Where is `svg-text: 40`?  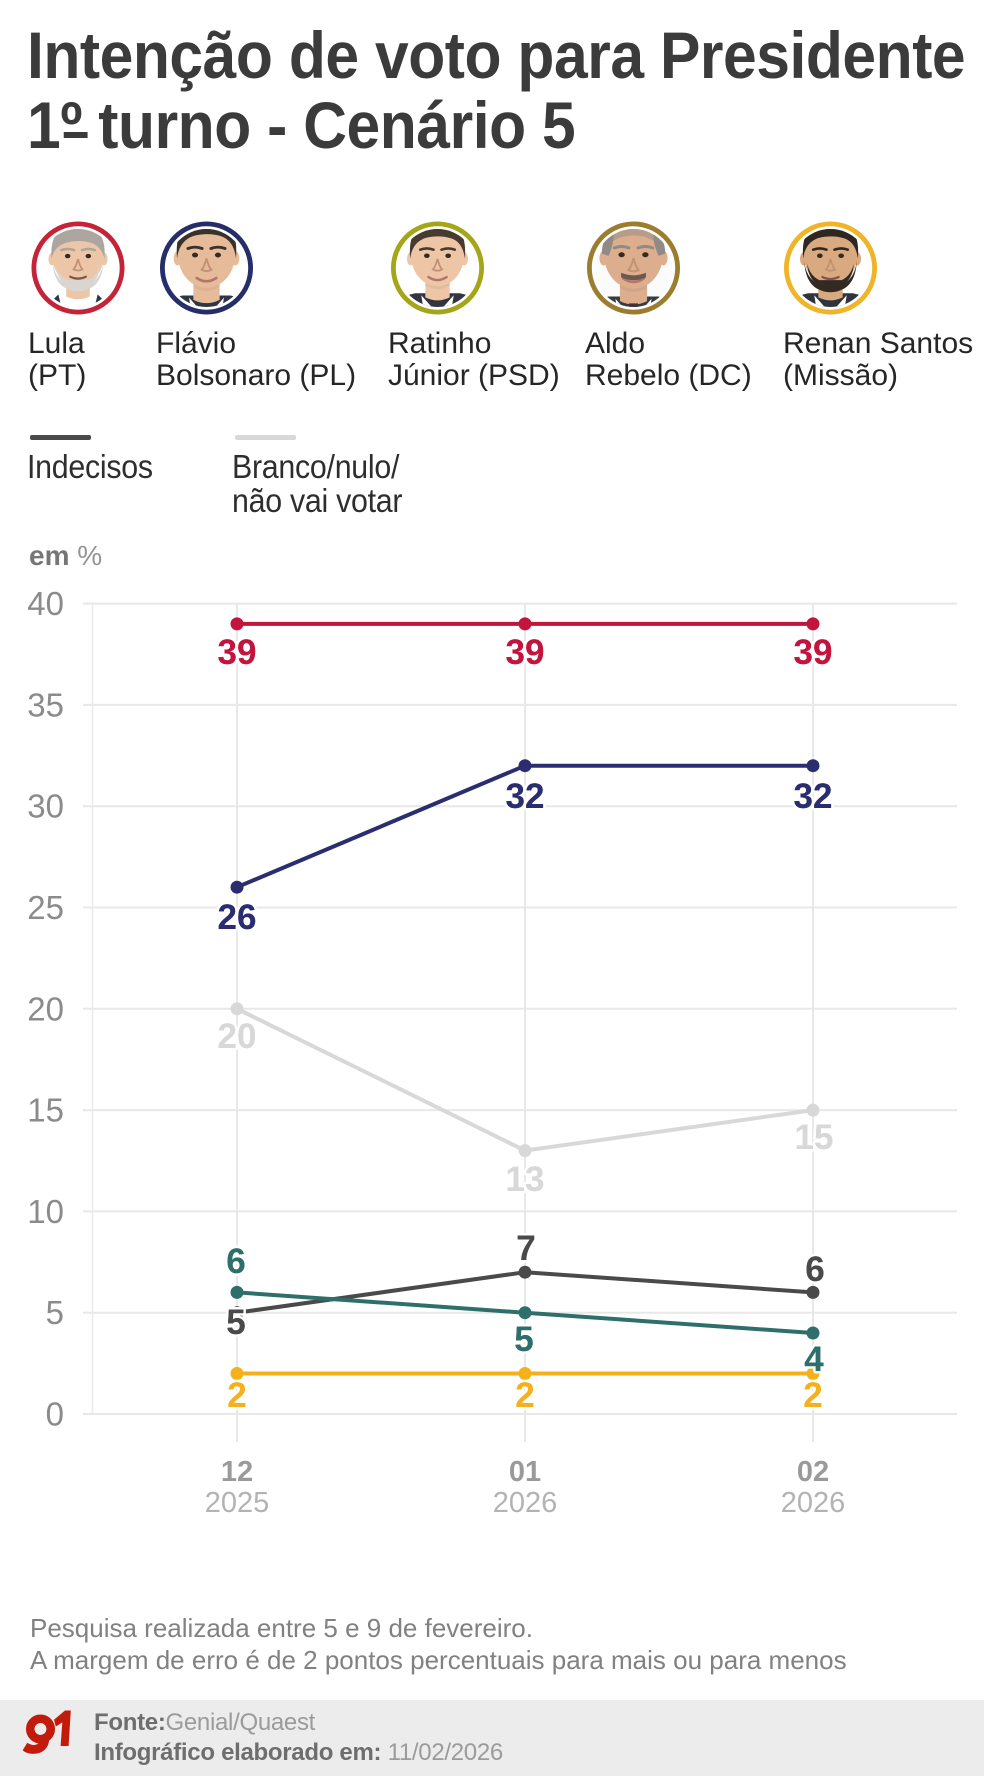 svg-text: 40 is located at coordinates (45, 603).